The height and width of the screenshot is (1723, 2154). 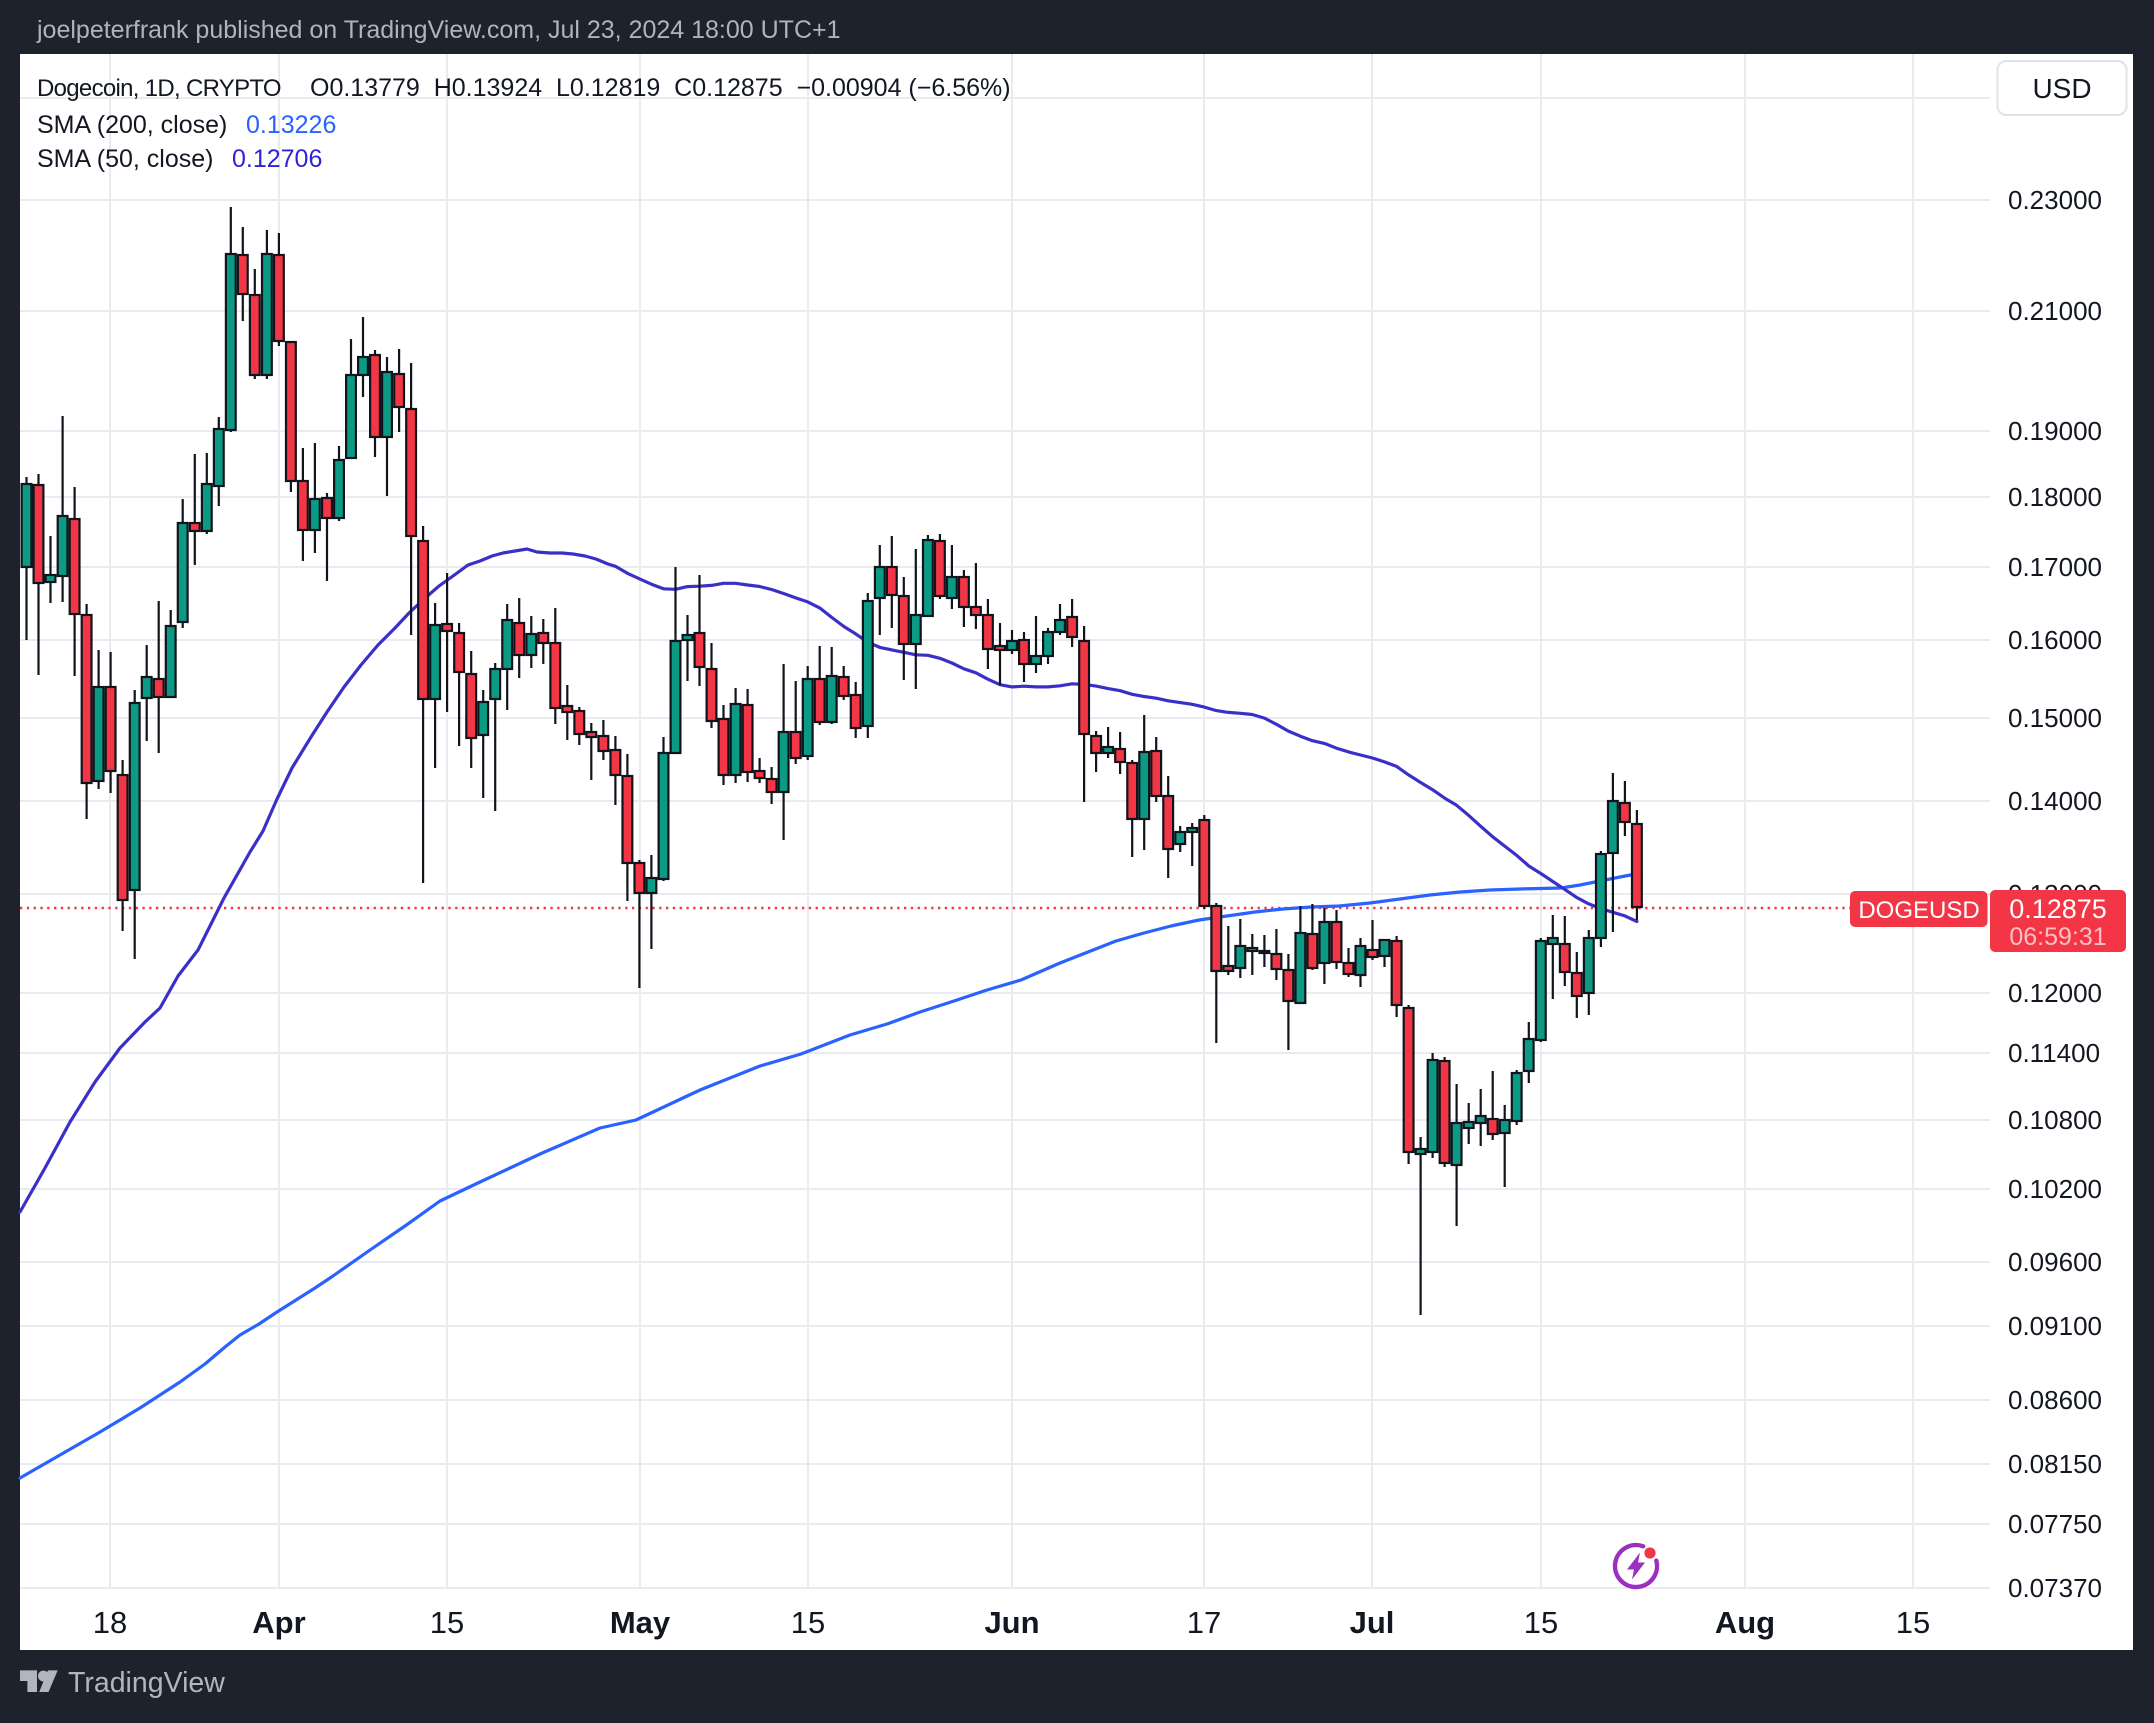 What do you see at coordinates (1745, 1622) in the screenshot?
I see `svg-text: Aug` at bounding box center [1745, 1622].